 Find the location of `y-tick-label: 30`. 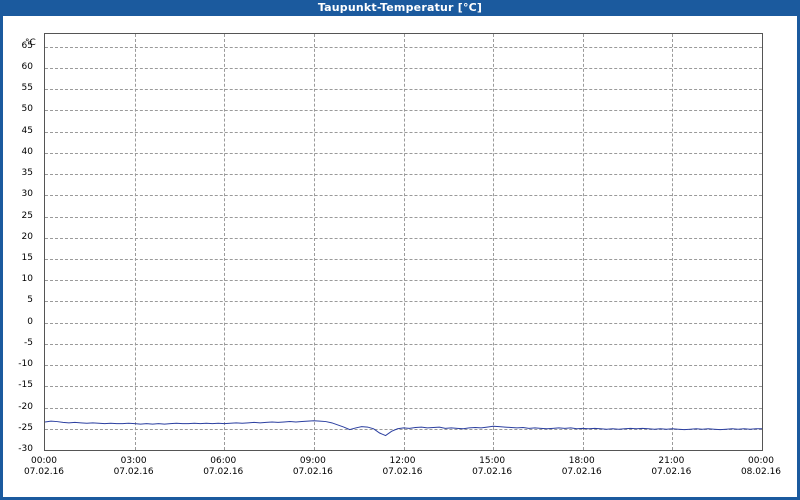

y-tick-label: 30 is located at coordinates (27, 194).